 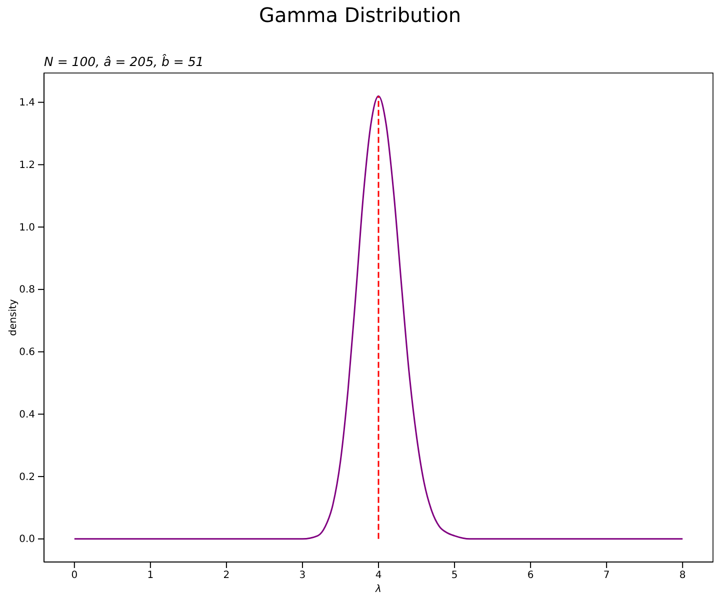 I want to click on y-tick-label: 1.2, so click(x=27, y=165).